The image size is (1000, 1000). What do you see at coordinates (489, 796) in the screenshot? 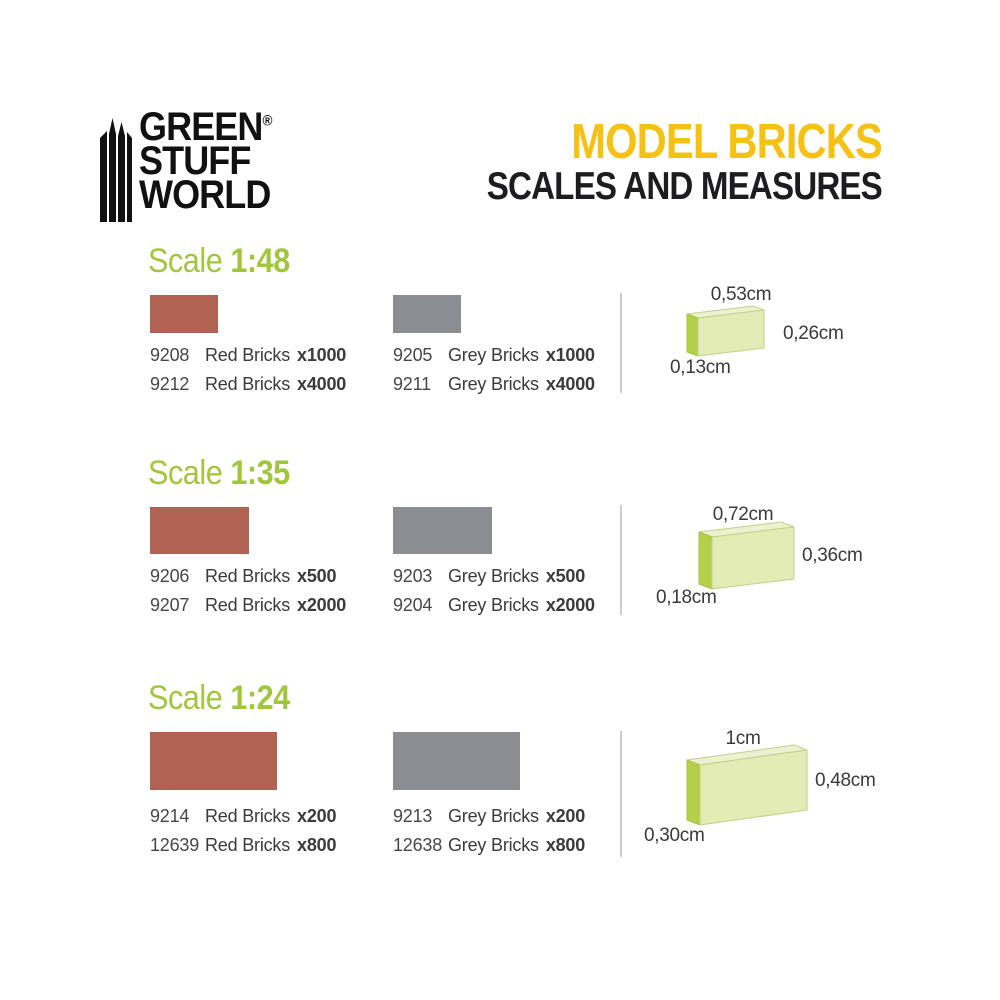
I see `grey-bricks-column: 9213 Grey Bricks x200 12638 Grey Bricks x800` at bounding box center [489, 796].